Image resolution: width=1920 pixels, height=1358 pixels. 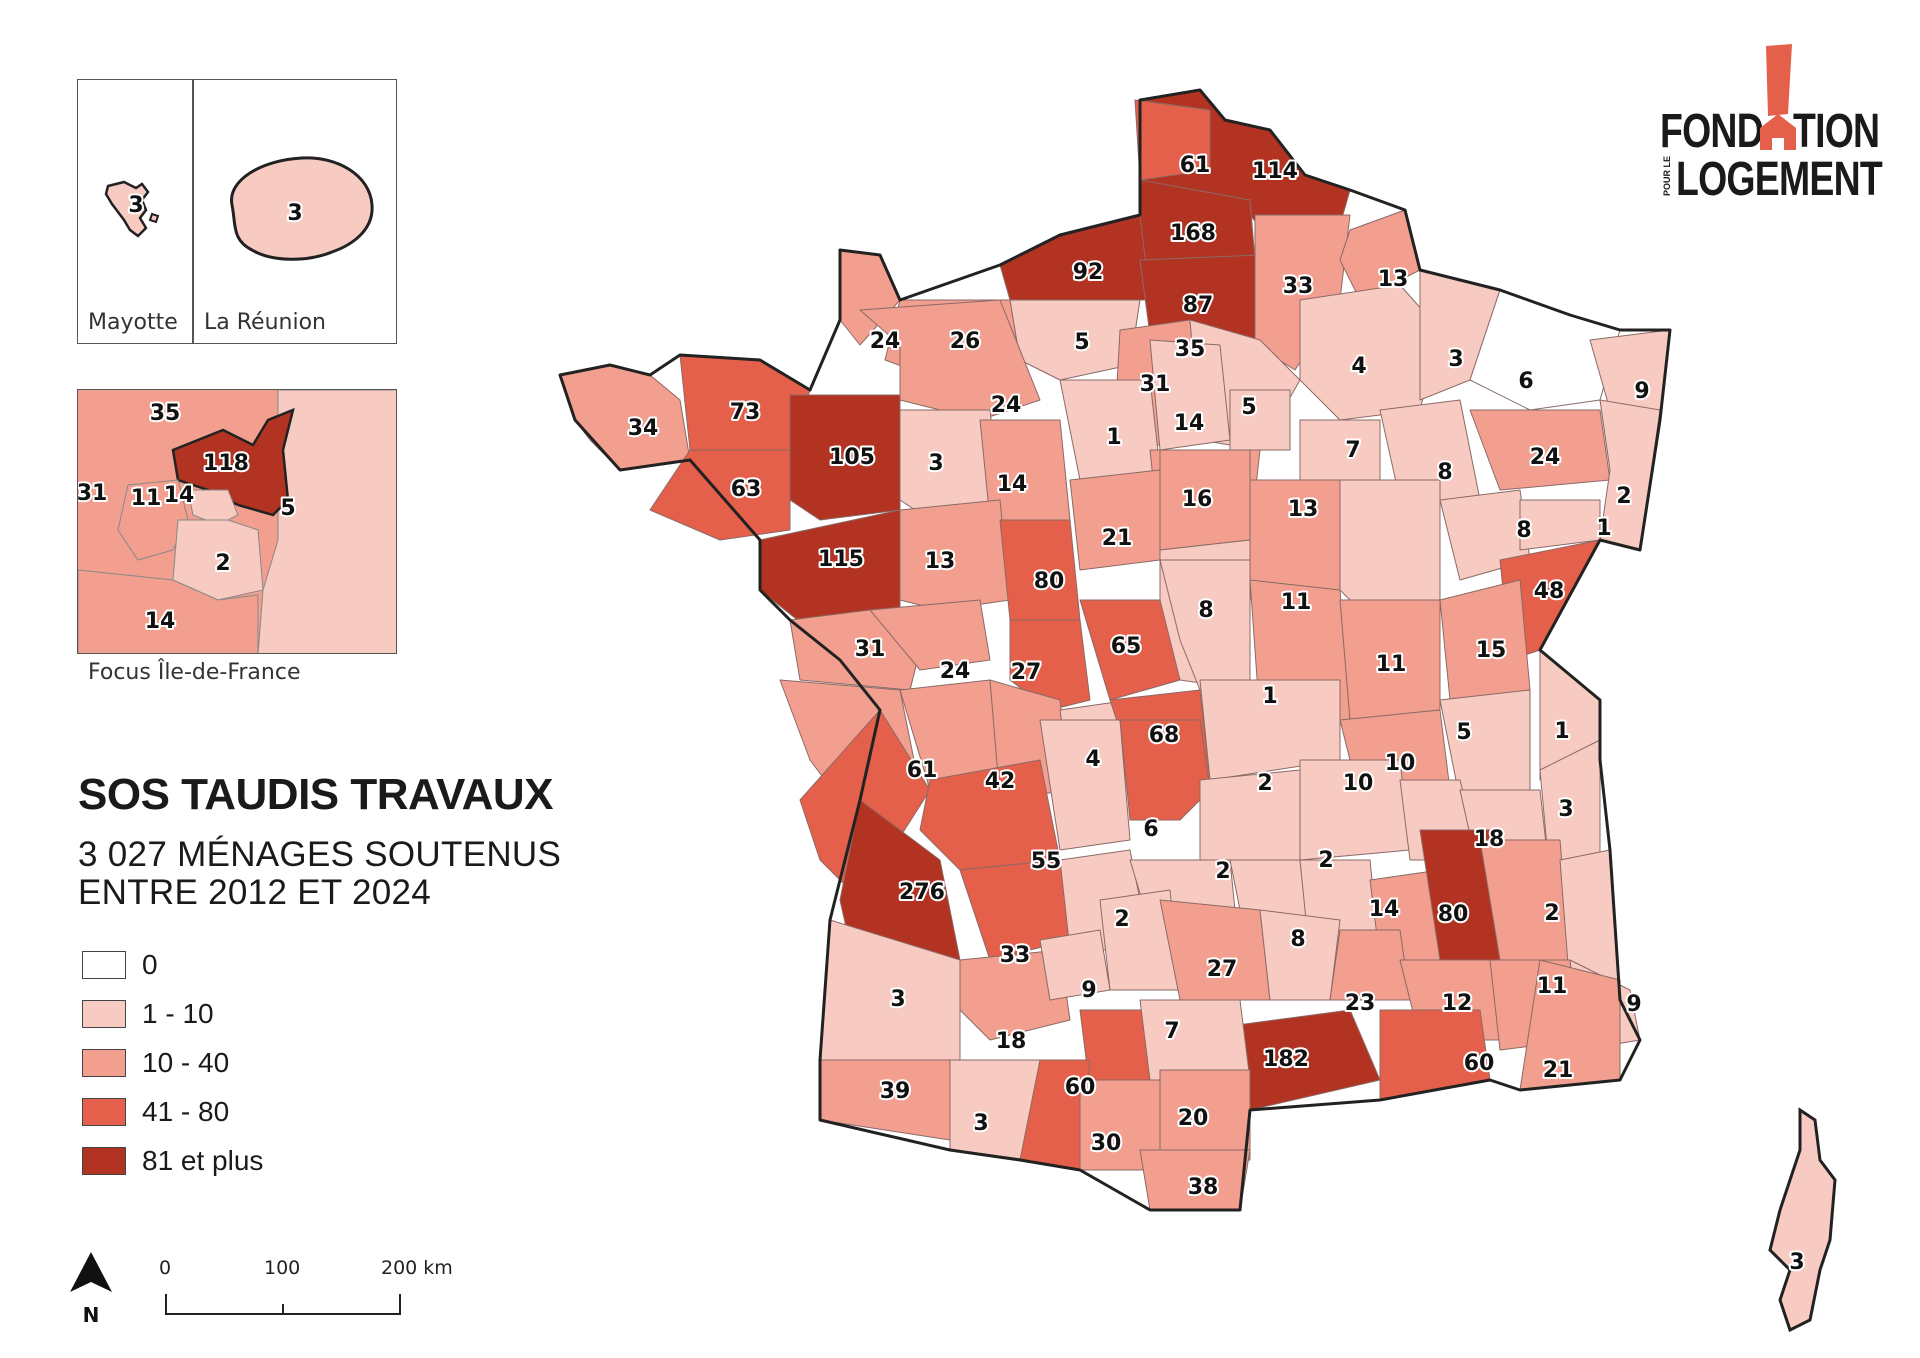 I want to click on legend-label: 41 - 80, so click(x=186, y=1111).